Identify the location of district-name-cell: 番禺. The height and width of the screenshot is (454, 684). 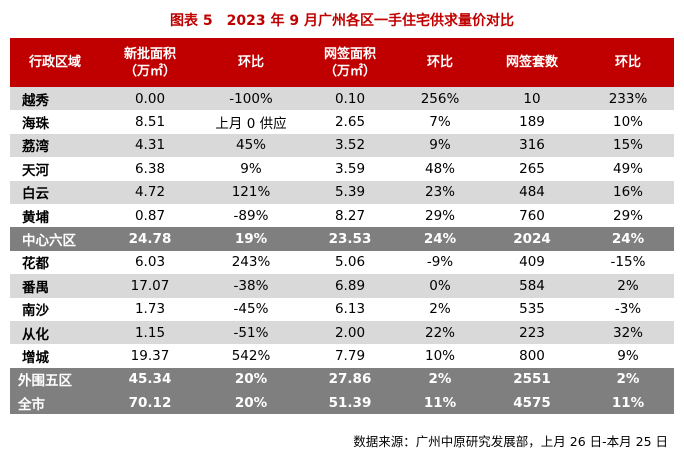
(55, 286).